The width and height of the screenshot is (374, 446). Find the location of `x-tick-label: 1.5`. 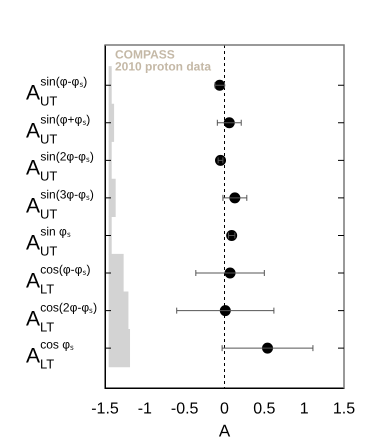

x-tick-label: 1.5 is located at coordinates (344, 409).